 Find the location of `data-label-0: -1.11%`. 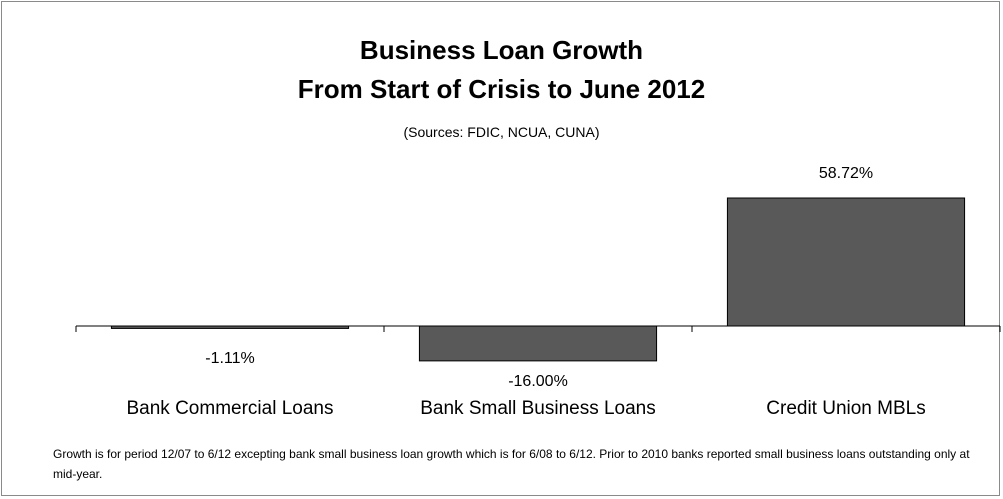

data-label-0: -1.11% is located at coordinates (230, 358).